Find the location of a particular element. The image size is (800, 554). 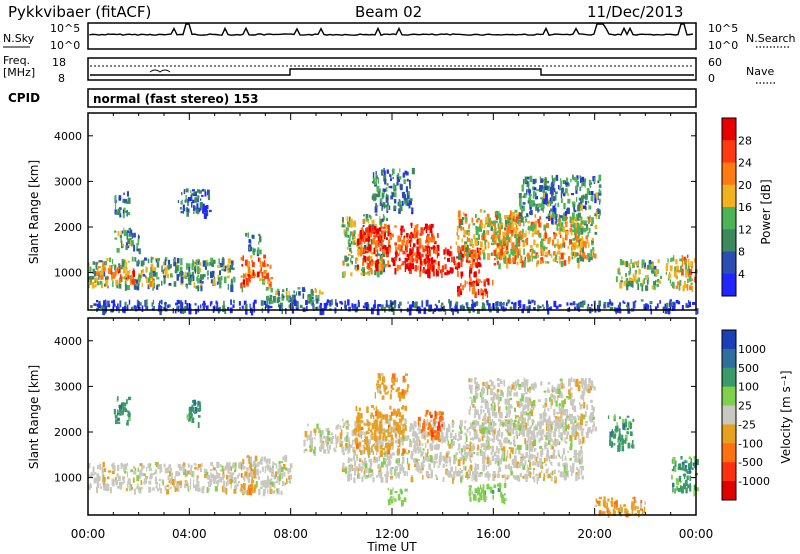

colorbar-tick-label: 24 is located at coordinates (745, 163).